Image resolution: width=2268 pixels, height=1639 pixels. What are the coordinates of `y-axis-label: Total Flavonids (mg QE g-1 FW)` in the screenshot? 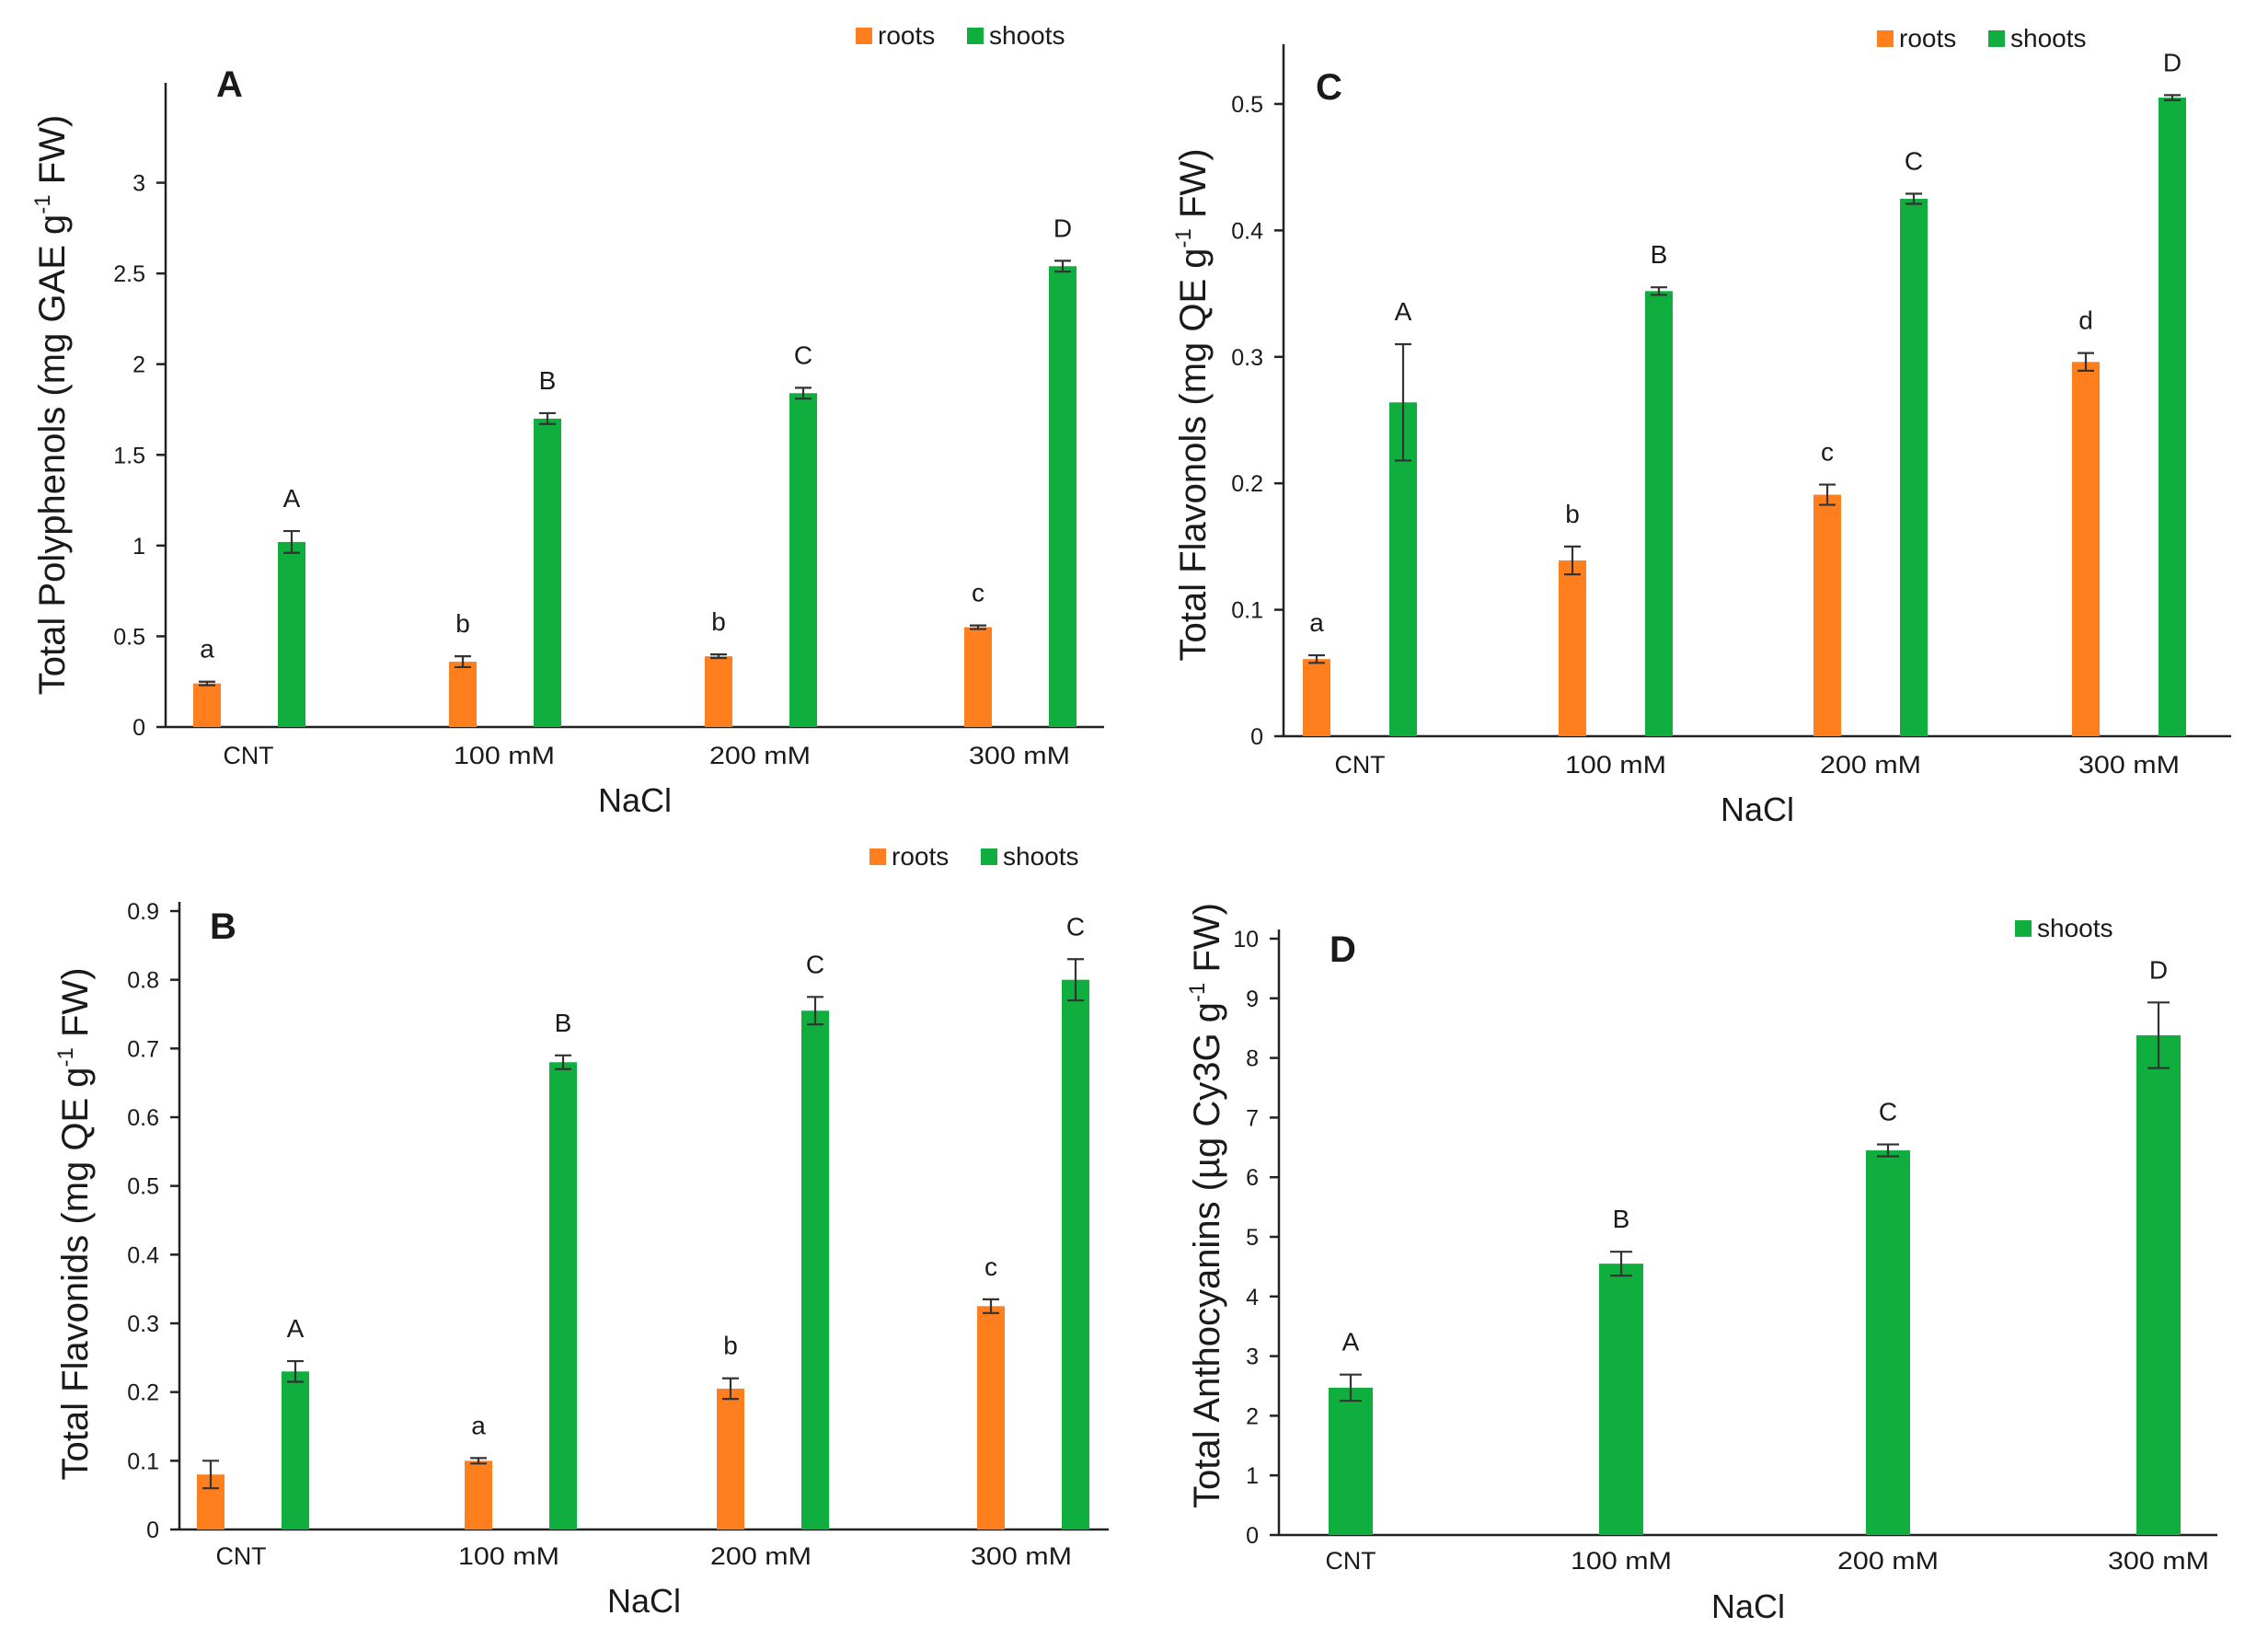 It's located at (74, 1223).